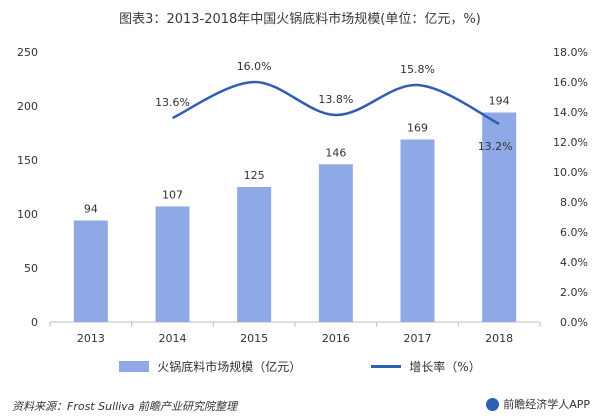 The image size is (600, 420). Describe the element at coordinates (27, 52) in the screenshot. I see `y-left-tick-label: 250` at that location.